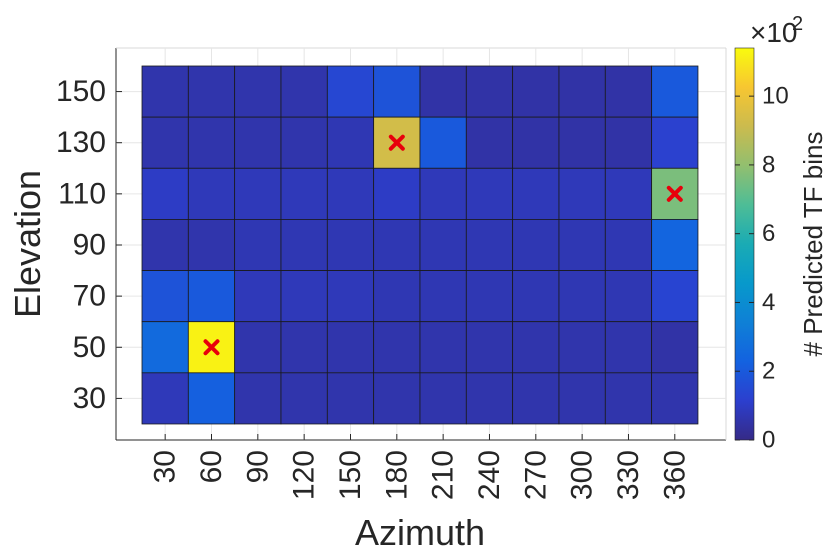  I want to click on colorbar-tick-label: 10, so click(775, 96).